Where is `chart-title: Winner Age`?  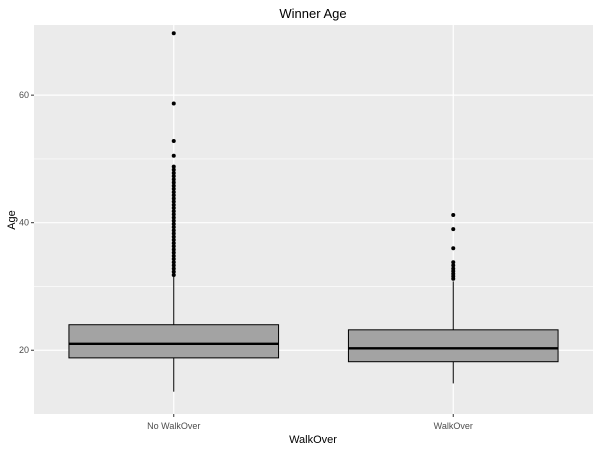 chart-title: Winner Age is located at coordinates (312, 13).